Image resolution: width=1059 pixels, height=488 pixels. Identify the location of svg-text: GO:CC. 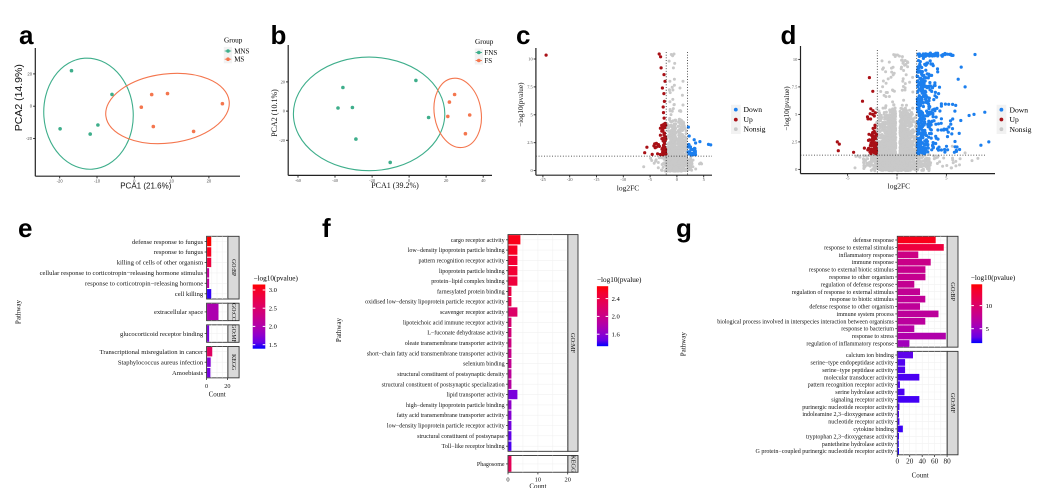
(233, 312).